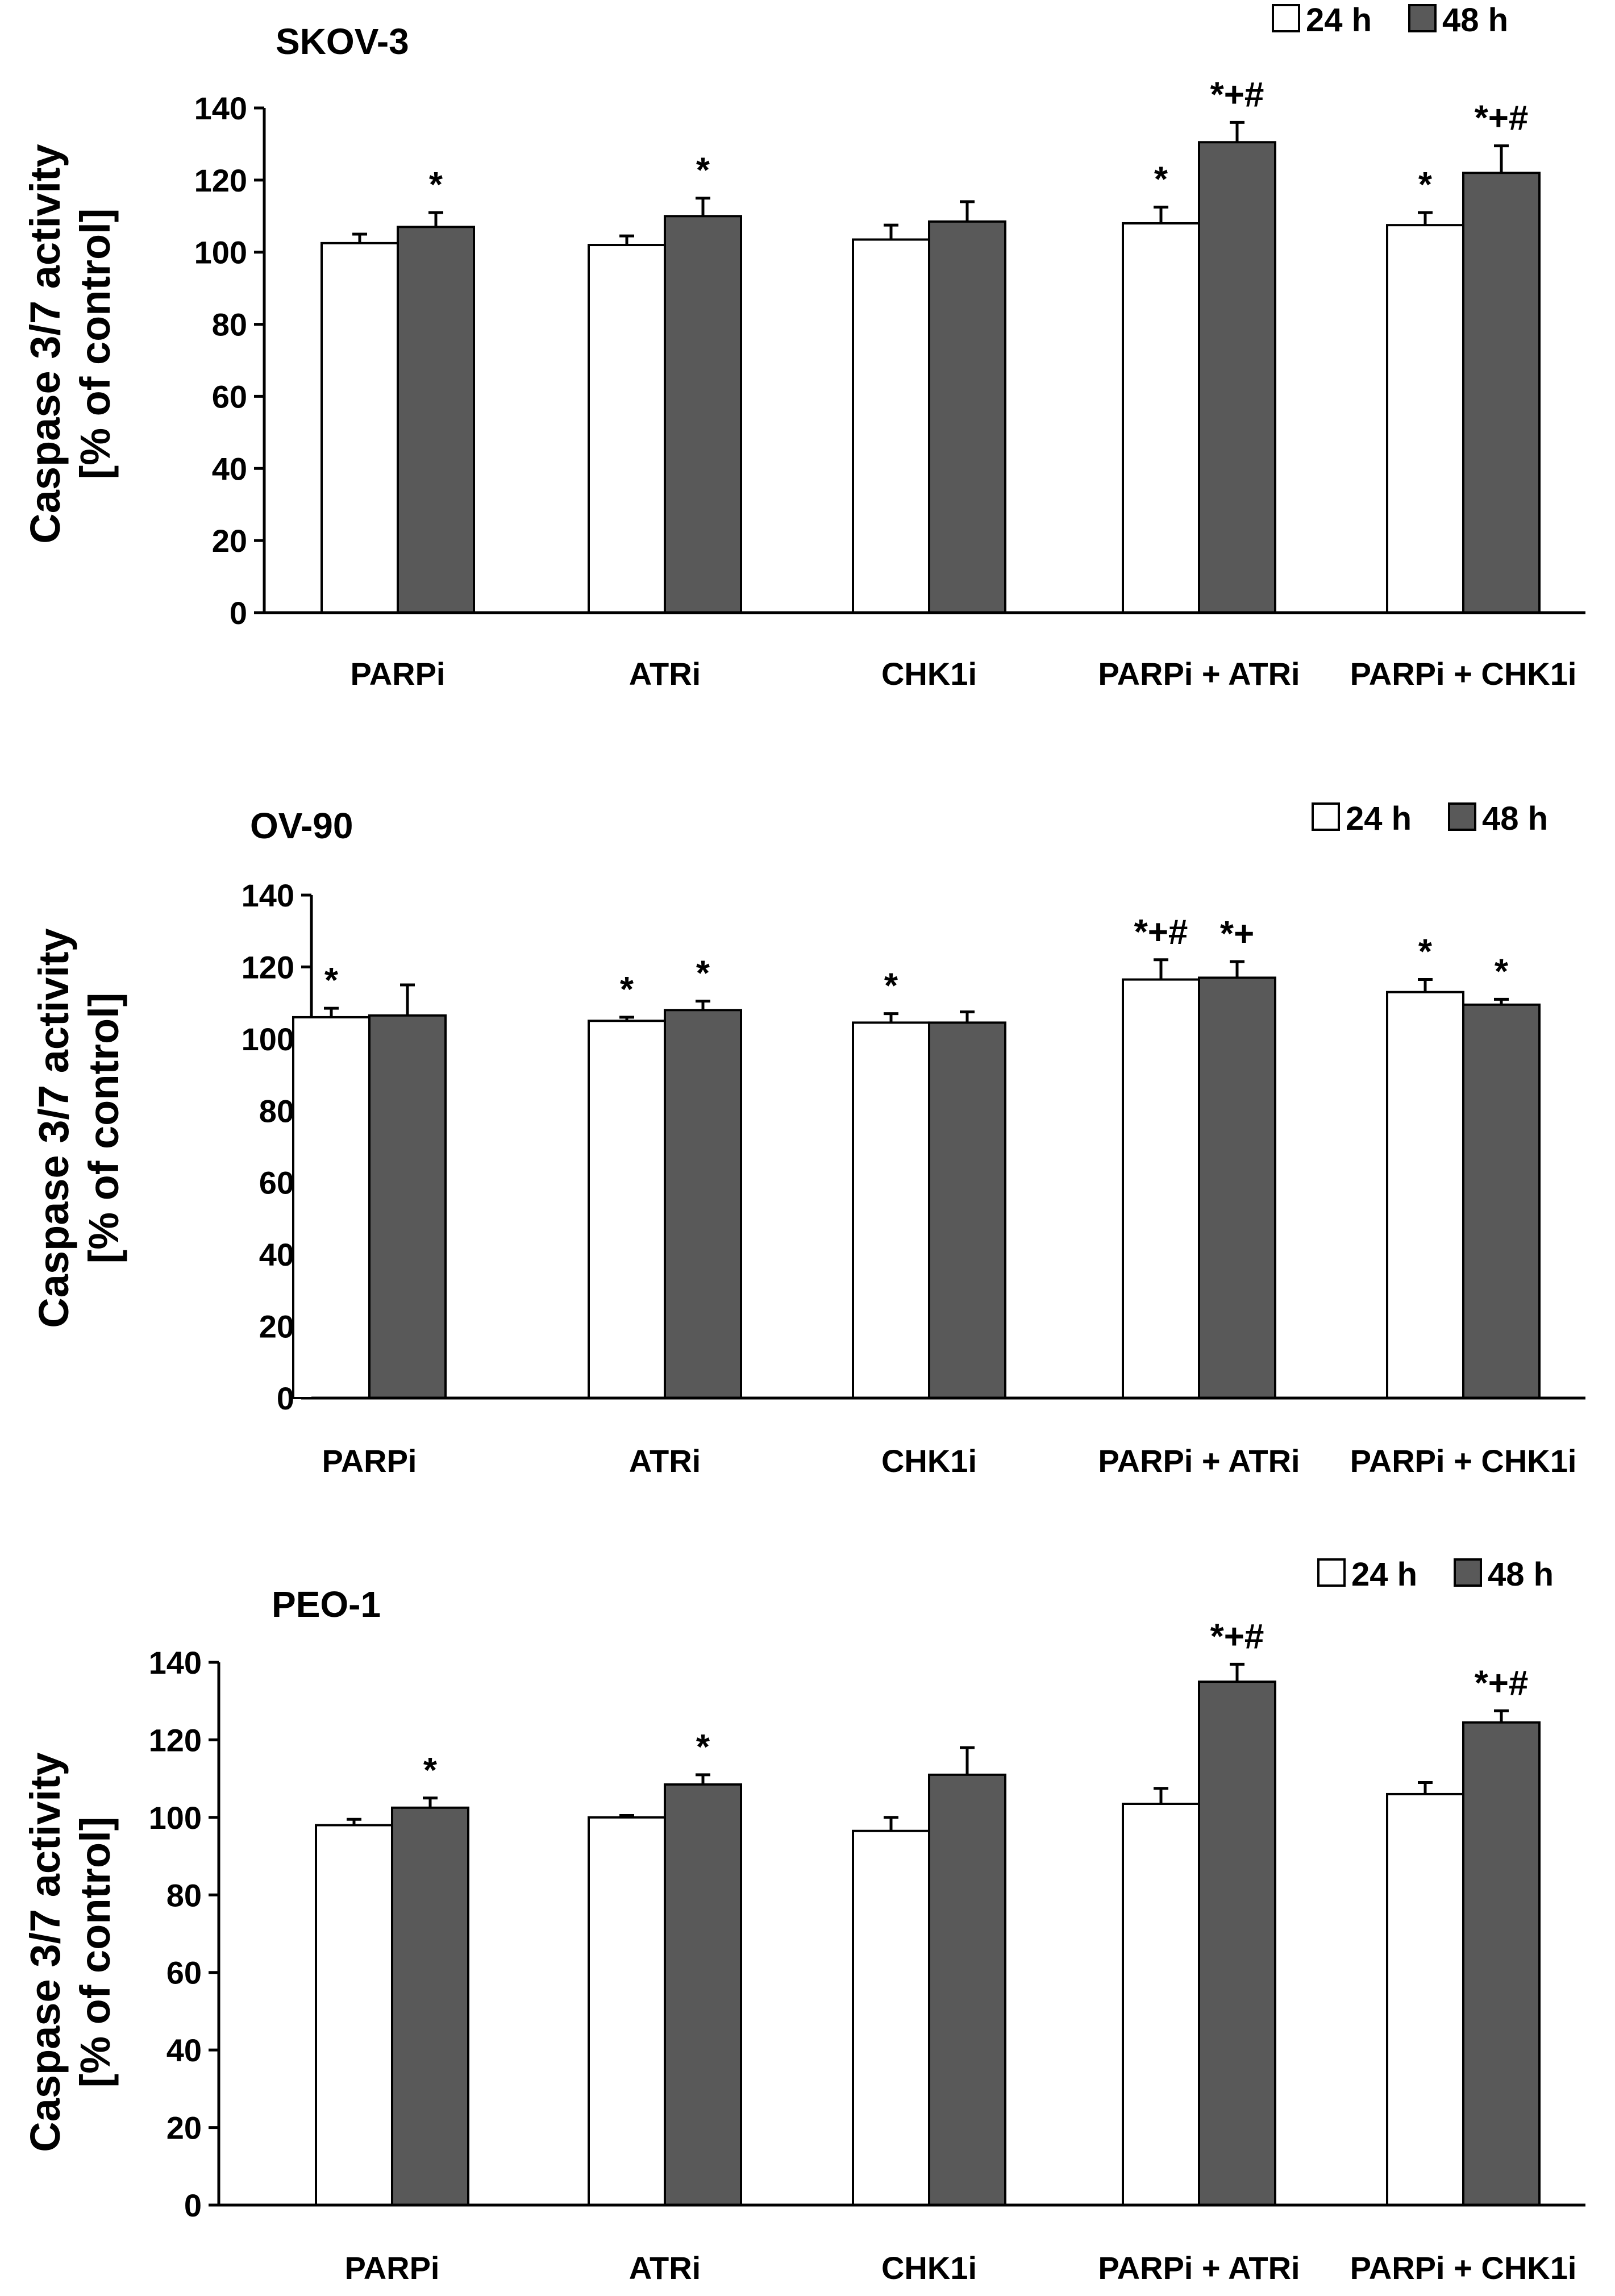 This screenshot has width=1615, height=2296. I want to click on chart-title: PEO-1, so click(326, 1604).